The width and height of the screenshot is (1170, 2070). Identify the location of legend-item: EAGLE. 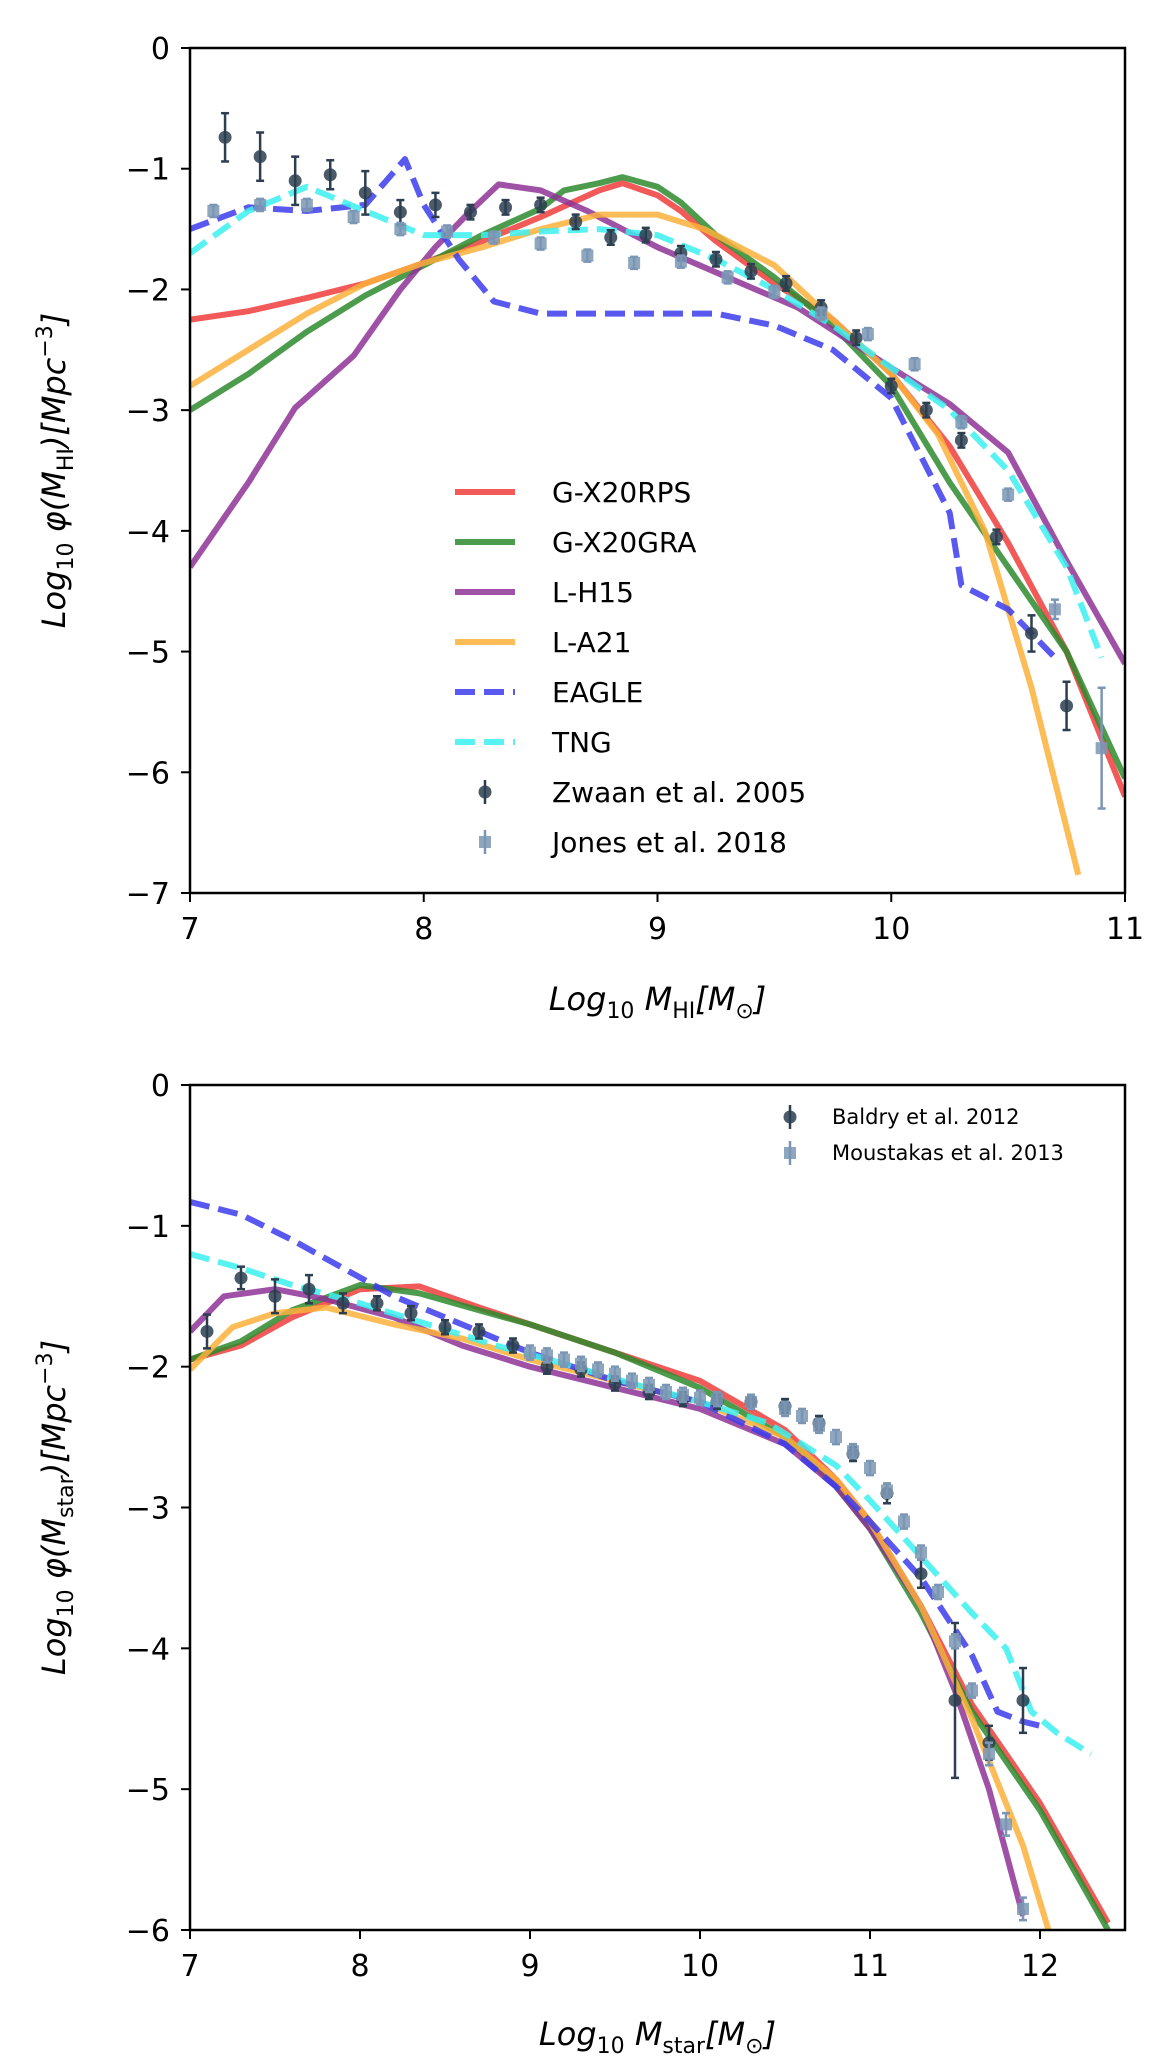
(549, 692).